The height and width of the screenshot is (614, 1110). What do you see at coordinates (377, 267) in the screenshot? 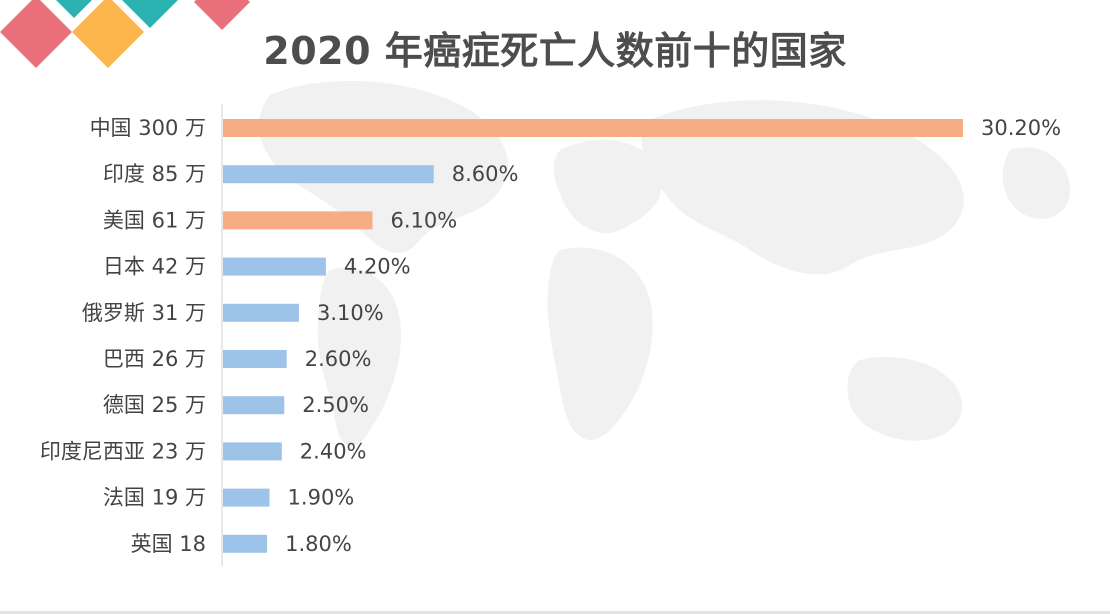
I see `value-label: 4.20%` at bounding box center [377, 267].